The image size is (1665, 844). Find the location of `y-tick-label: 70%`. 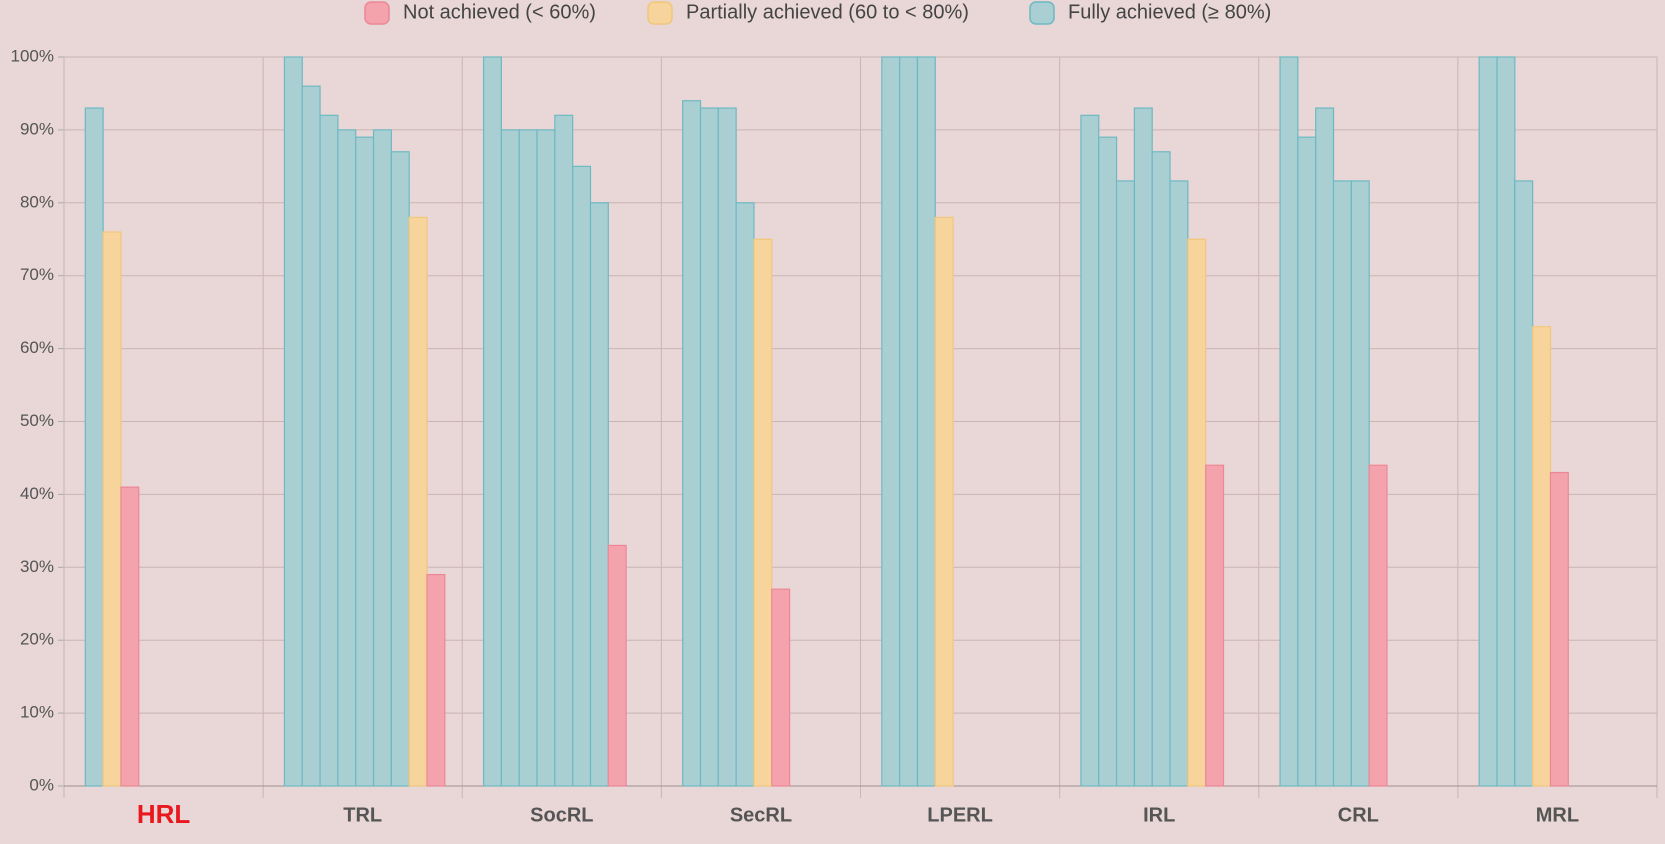

y-tick-label: 70% is located at coordinates (37, 274).